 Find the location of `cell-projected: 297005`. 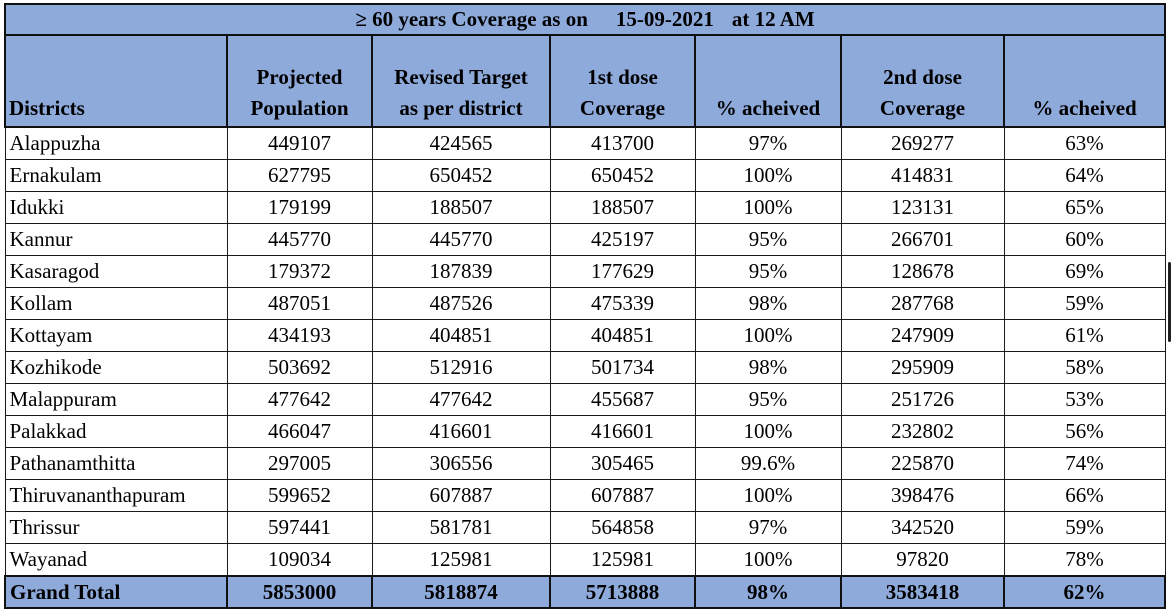

cell-projected: 297005 is located at coordinates (299, 463).